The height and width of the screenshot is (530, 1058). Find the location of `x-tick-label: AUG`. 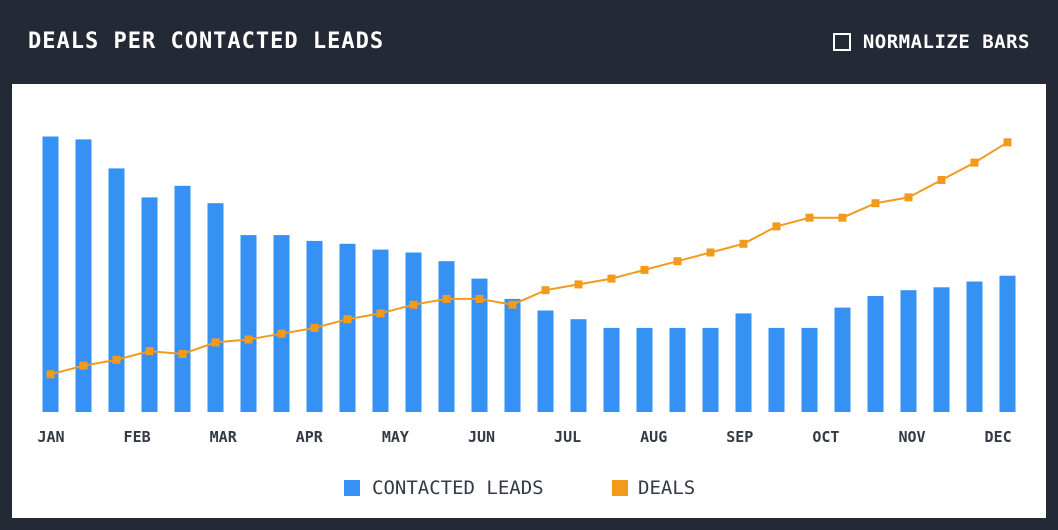

x-tick-label: AUG is located at coordinates (653, 437).